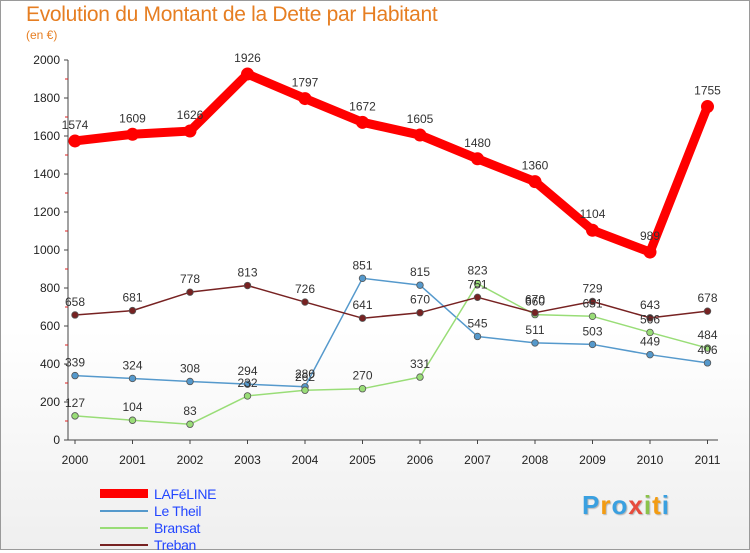 Image resolution: width=750 pixels, height=553 pixels. Describe the element at coordinates (305, 377) in the screenshot. I see `data-label: 262` at that location.